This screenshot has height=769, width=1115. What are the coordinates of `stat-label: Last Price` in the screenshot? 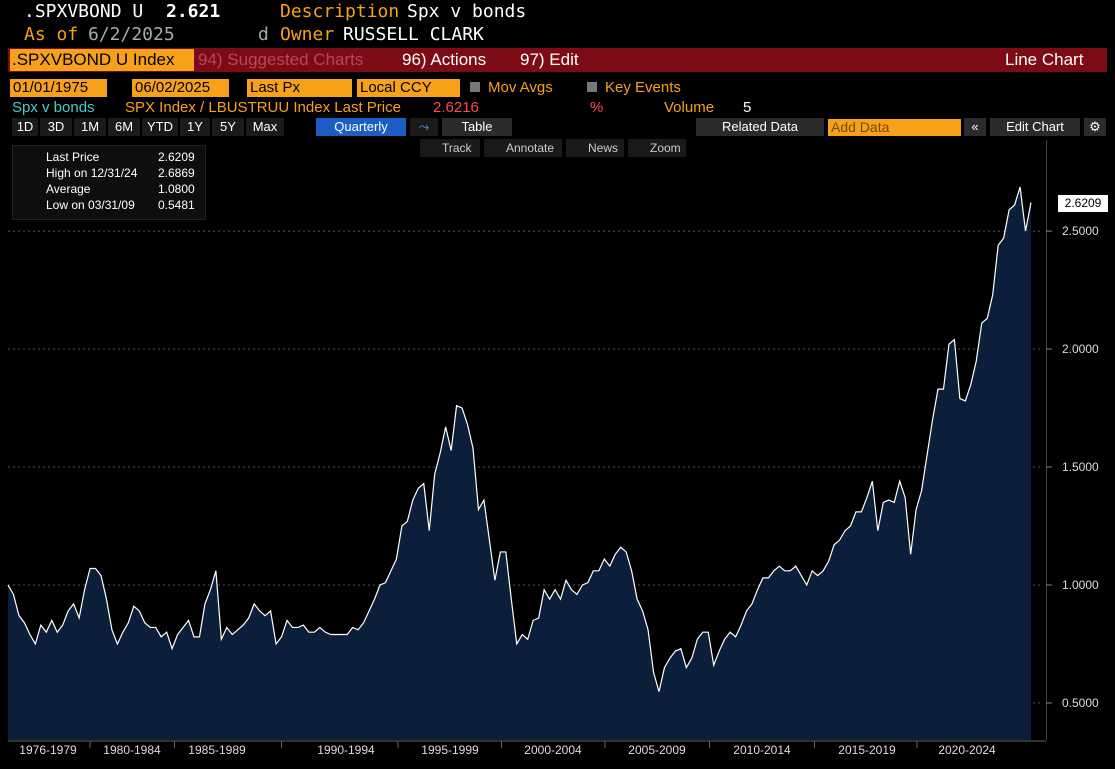 It's located at (73, 157).